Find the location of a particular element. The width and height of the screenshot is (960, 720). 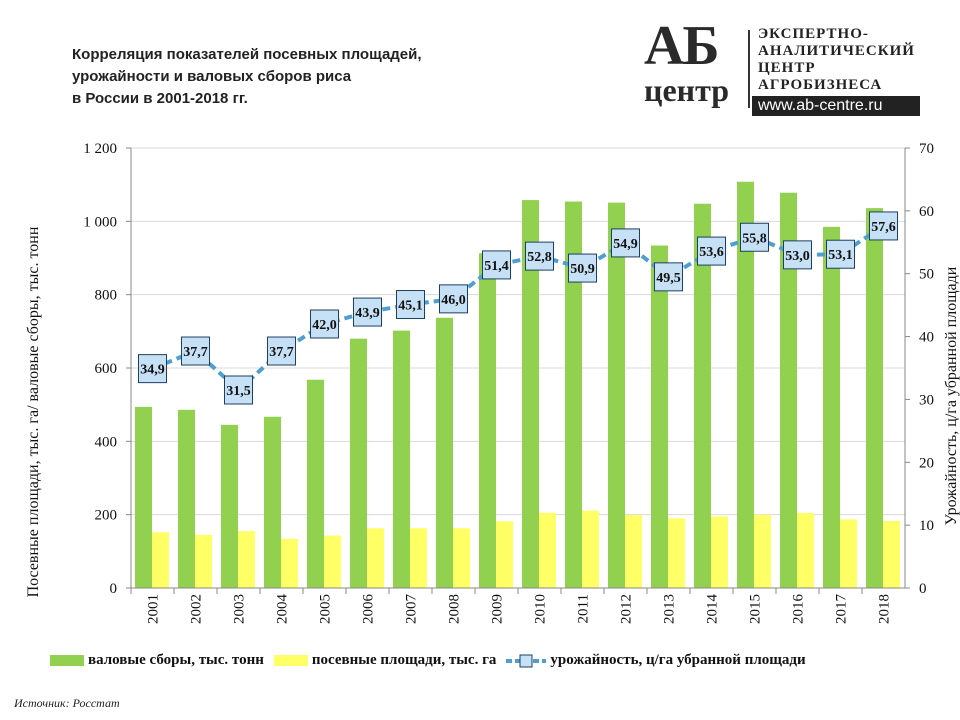

bar-area-2003 is located at coordinates (246, 559).